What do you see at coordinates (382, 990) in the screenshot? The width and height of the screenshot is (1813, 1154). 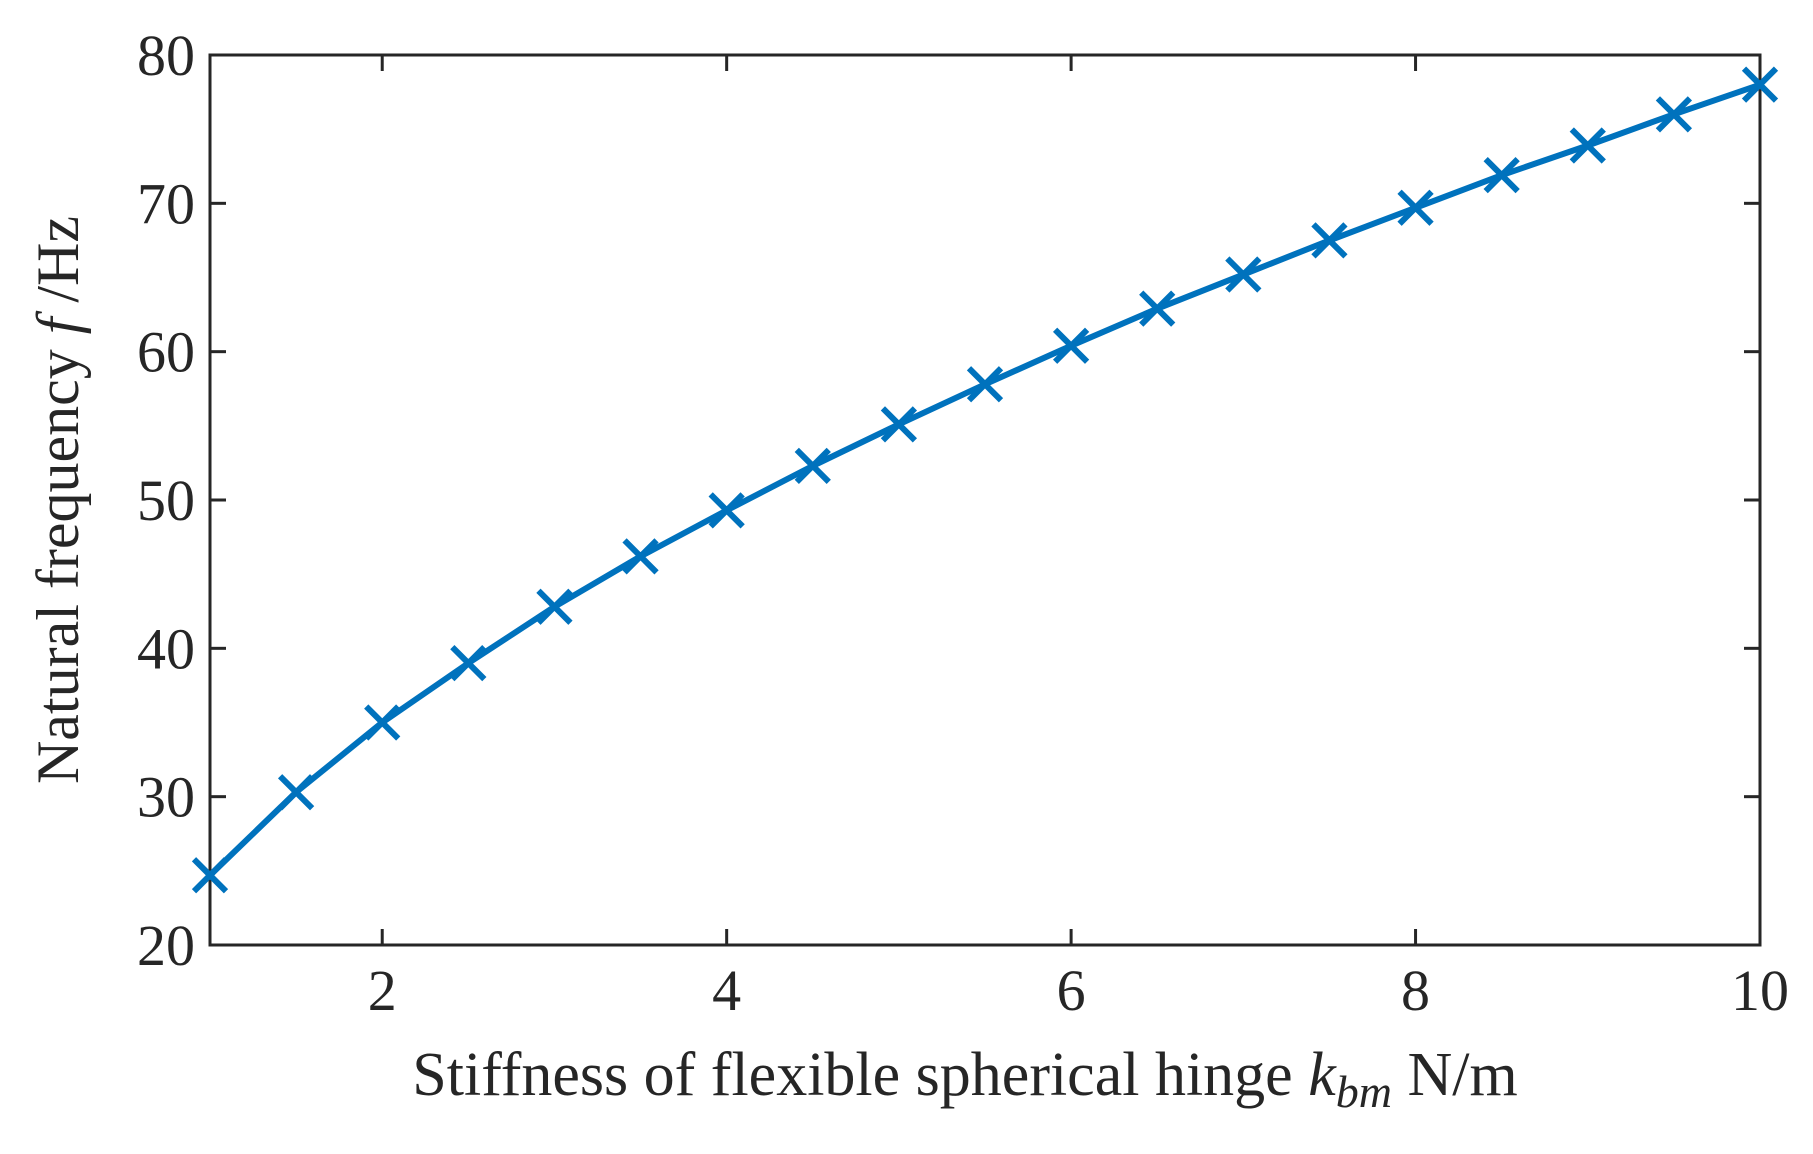 I see `x-tick-label: 2` at bounding box center [382, 990].